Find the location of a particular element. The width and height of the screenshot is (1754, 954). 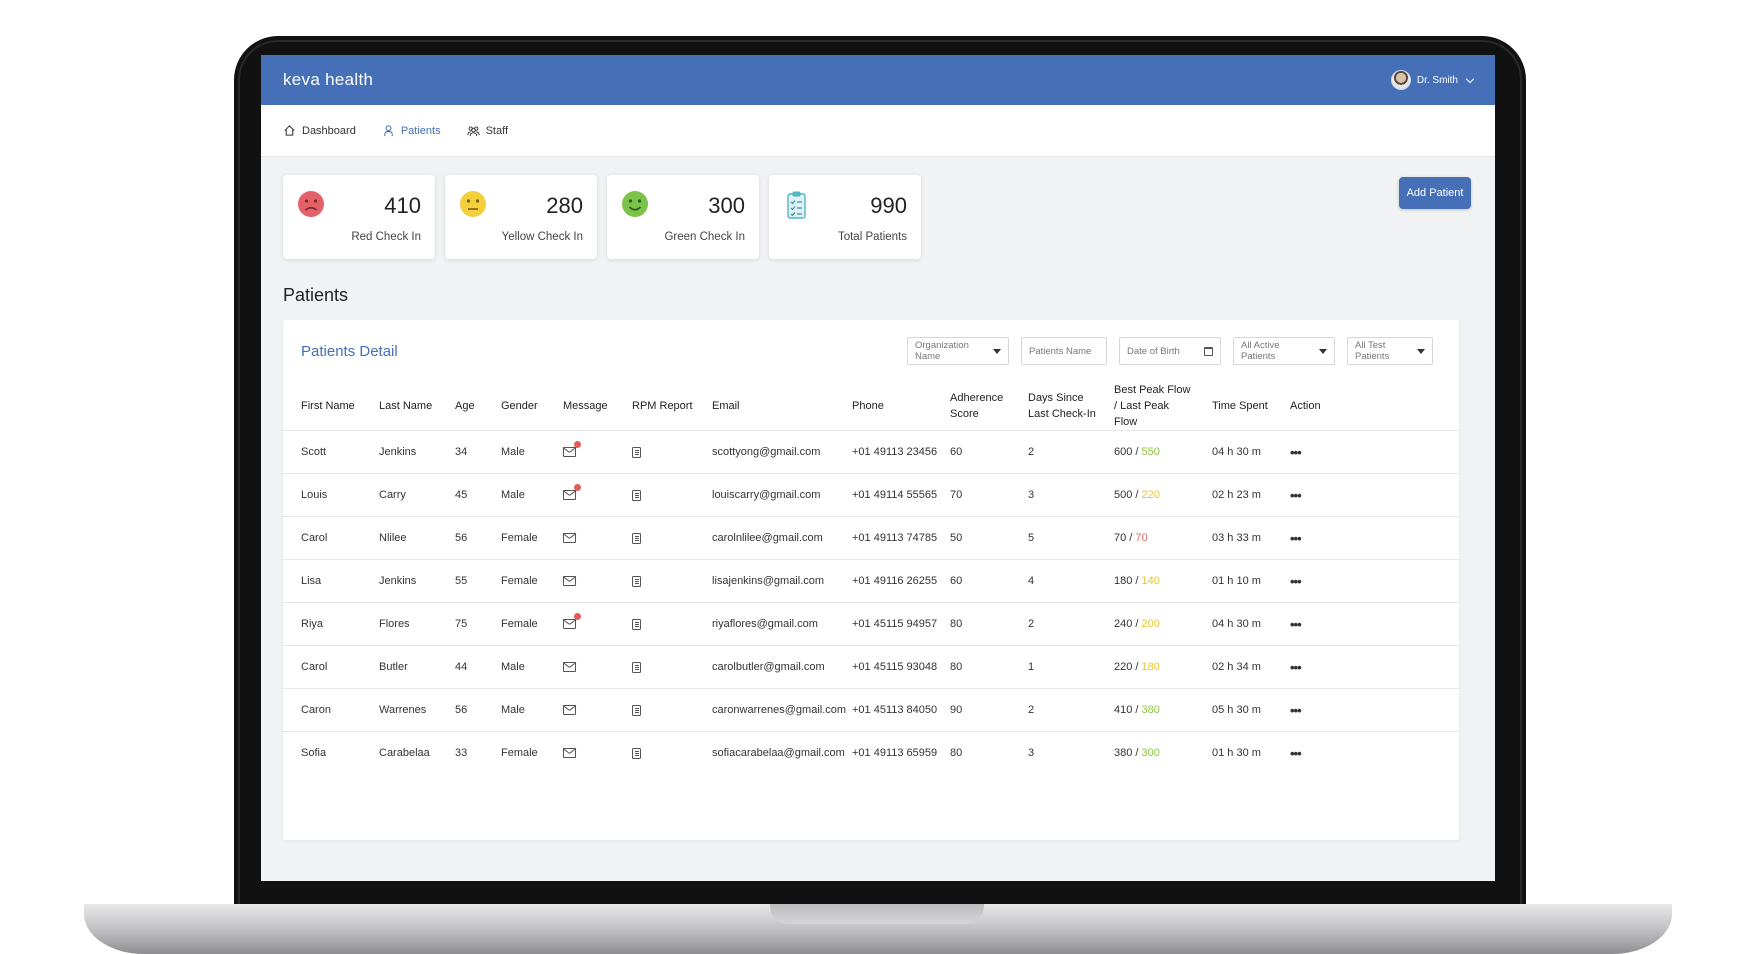

best-peak-flow: 500 is located at coordinates (1123, 495).